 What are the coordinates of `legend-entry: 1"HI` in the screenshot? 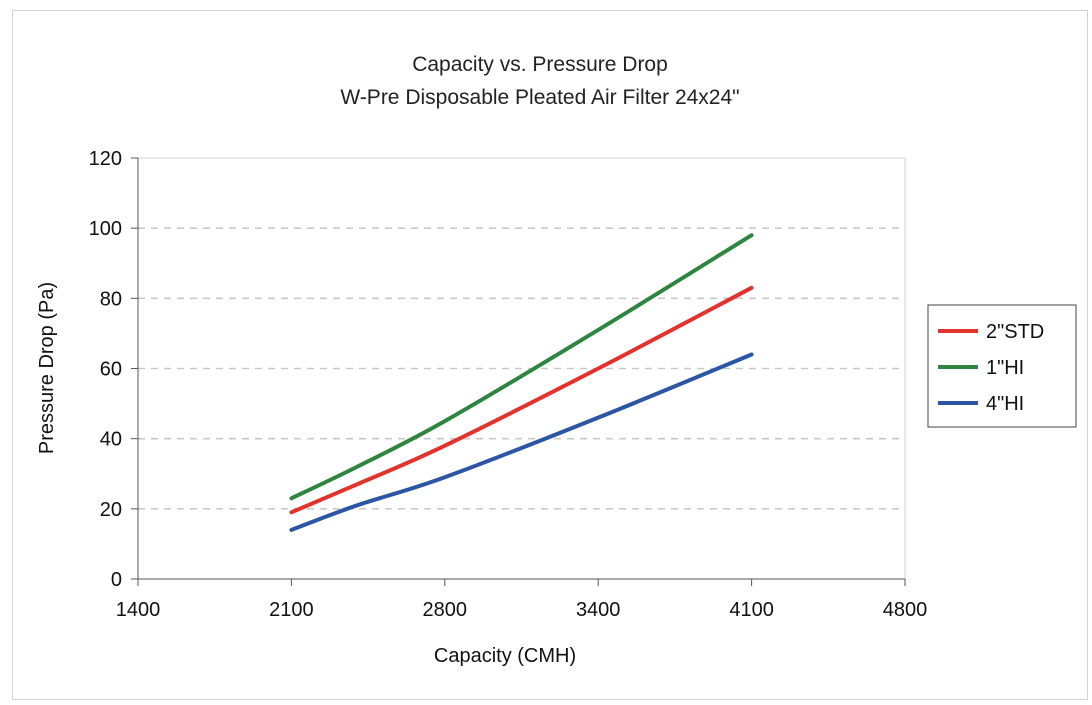 It's located at (1005, 368).